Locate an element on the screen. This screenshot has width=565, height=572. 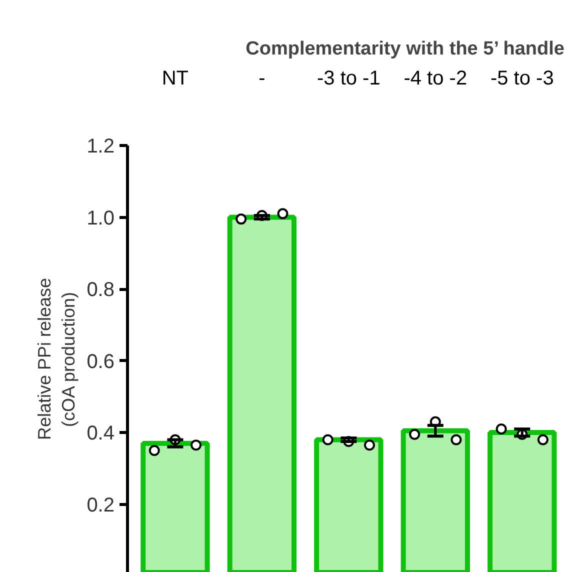
x-tick-label: NT is located at coordinates (175, 79).